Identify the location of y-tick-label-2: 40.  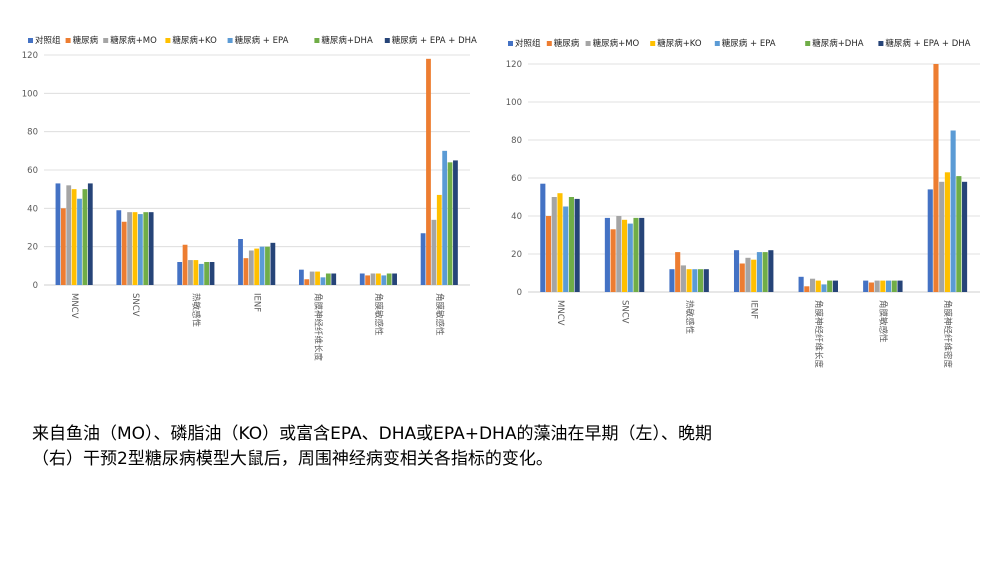
(32, 209).